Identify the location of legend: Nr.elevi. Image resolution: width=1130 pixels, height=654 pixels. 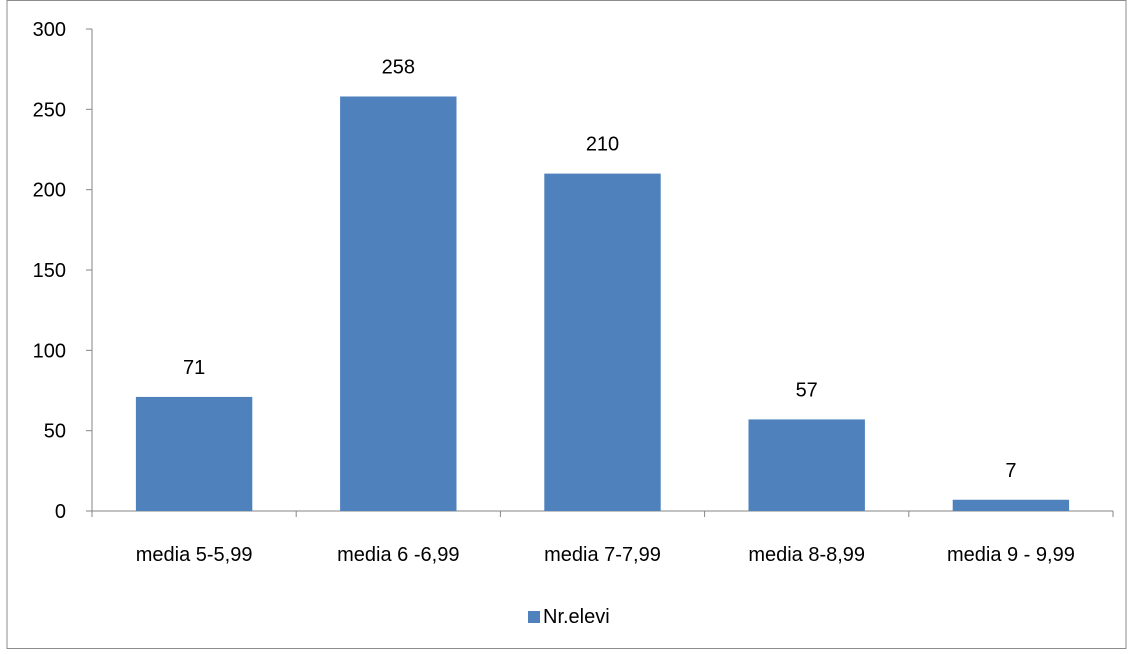
(569, 617).